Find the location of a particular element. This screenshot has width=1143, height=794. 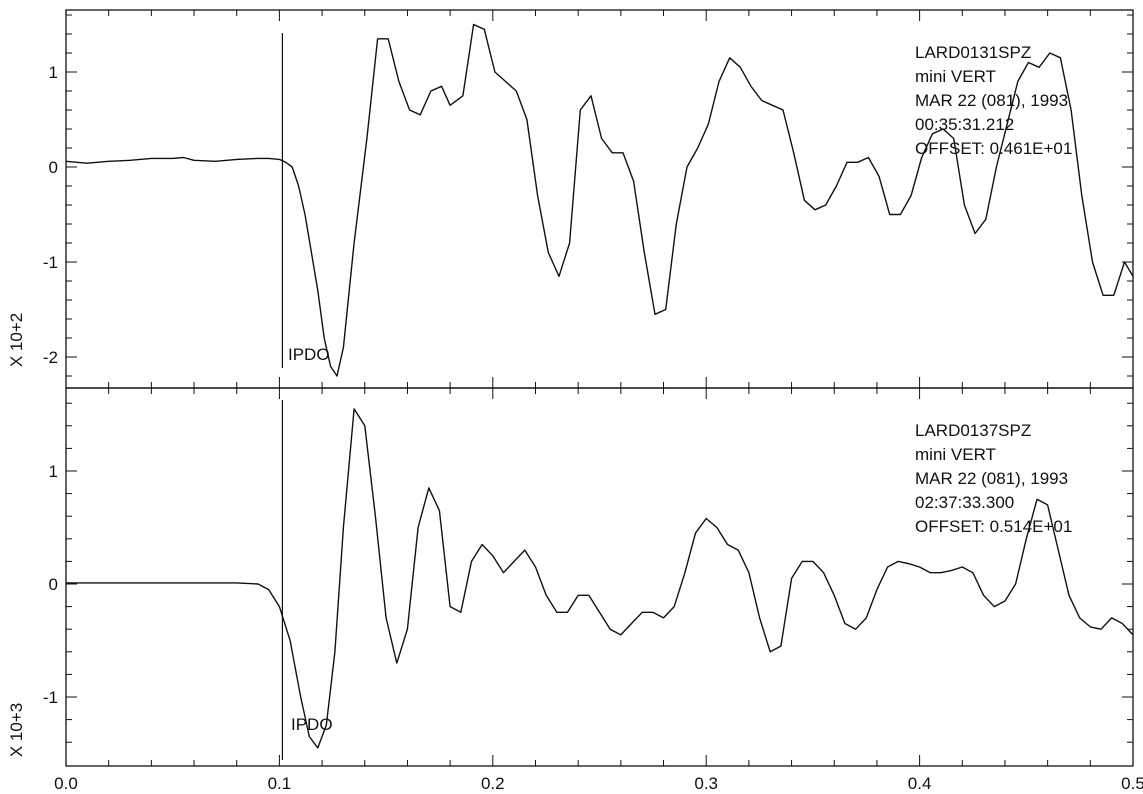

y-axis-label: X 10+2 is located at coordinates (16, 340).